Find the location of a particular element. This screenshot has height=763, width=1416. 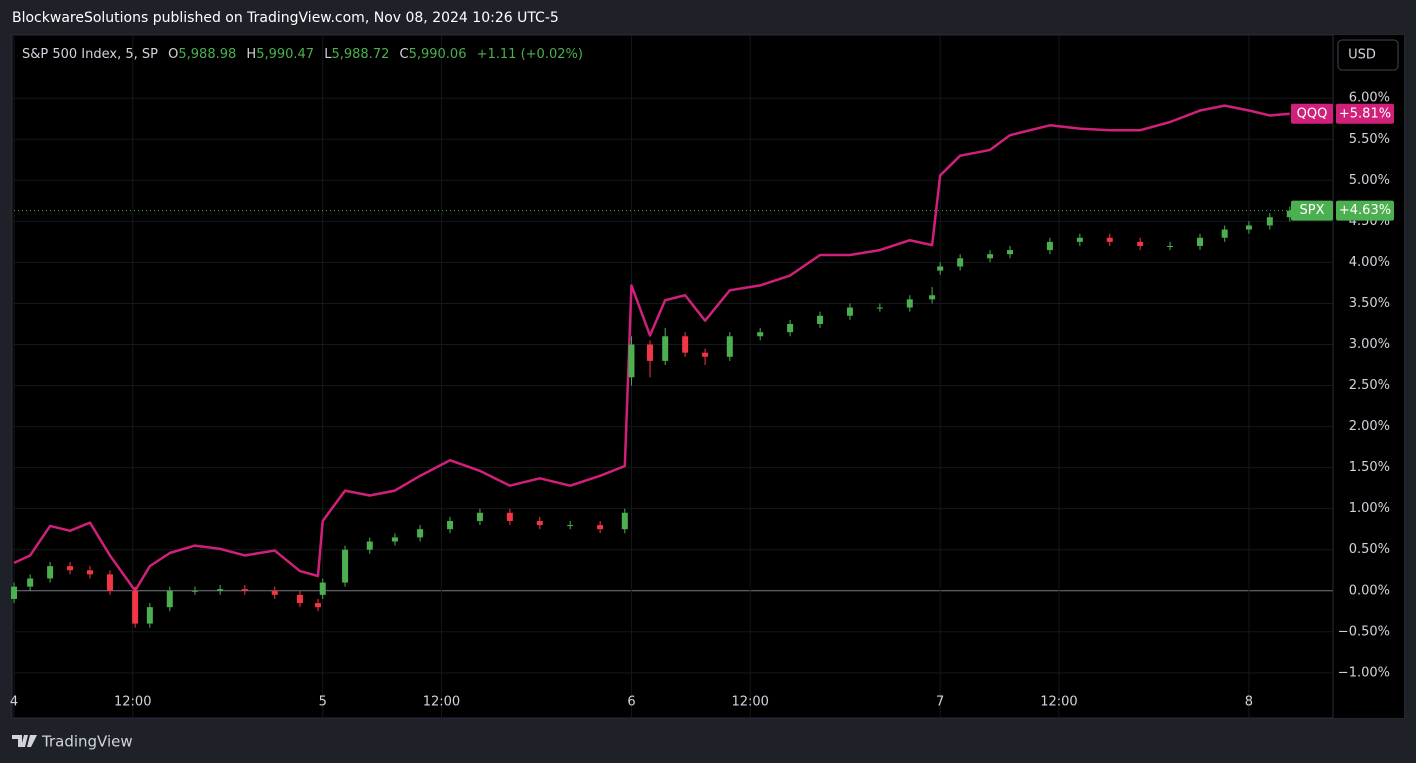

x-tick-label: 7 is located at coordinates (940, 702).